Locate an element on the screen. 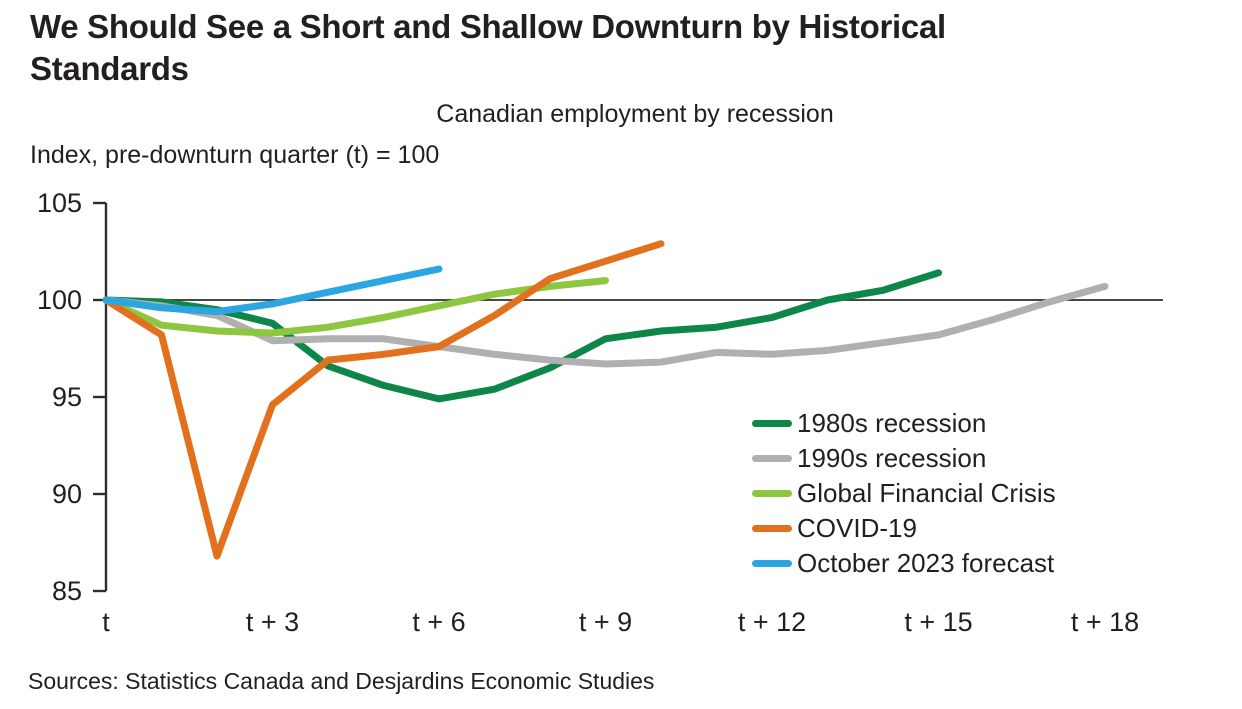 The width and height of the screenshot is (1242, 709). legend-label: October 2023 forecast is located at coordinates (926, 563).